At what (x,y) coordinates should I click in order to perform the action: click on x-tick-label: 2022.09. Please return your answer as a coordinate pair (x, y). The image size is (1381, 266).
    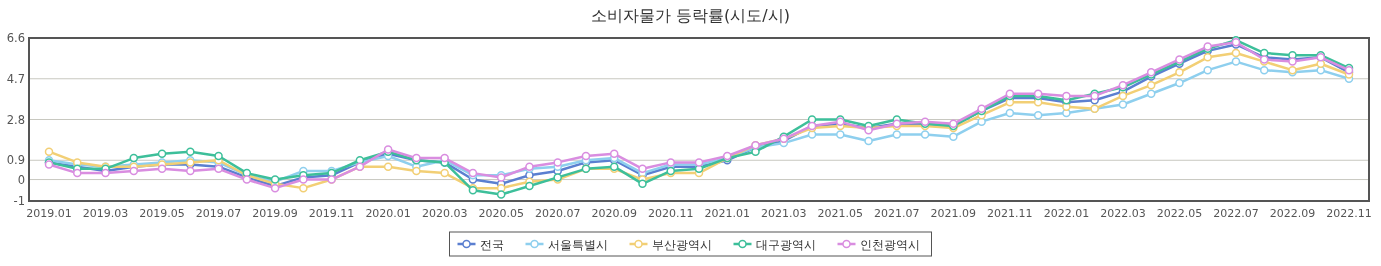
    Looking at the image, I should click on (1292, 213).